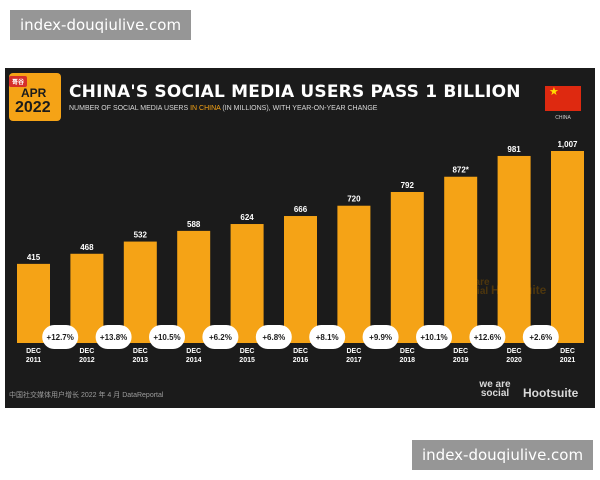 This screenshot has width=600, height=480. I want to click on bar-value-label: 532, so click(141, 235).